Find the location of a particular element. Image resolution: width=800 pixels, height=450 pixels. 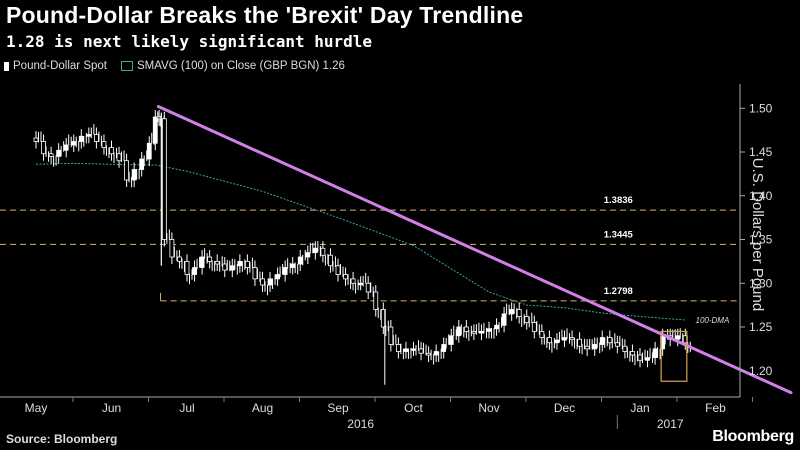

chart-subtitle: 1.28 is next likely significant hurdle is located at coordinates (189, 41).